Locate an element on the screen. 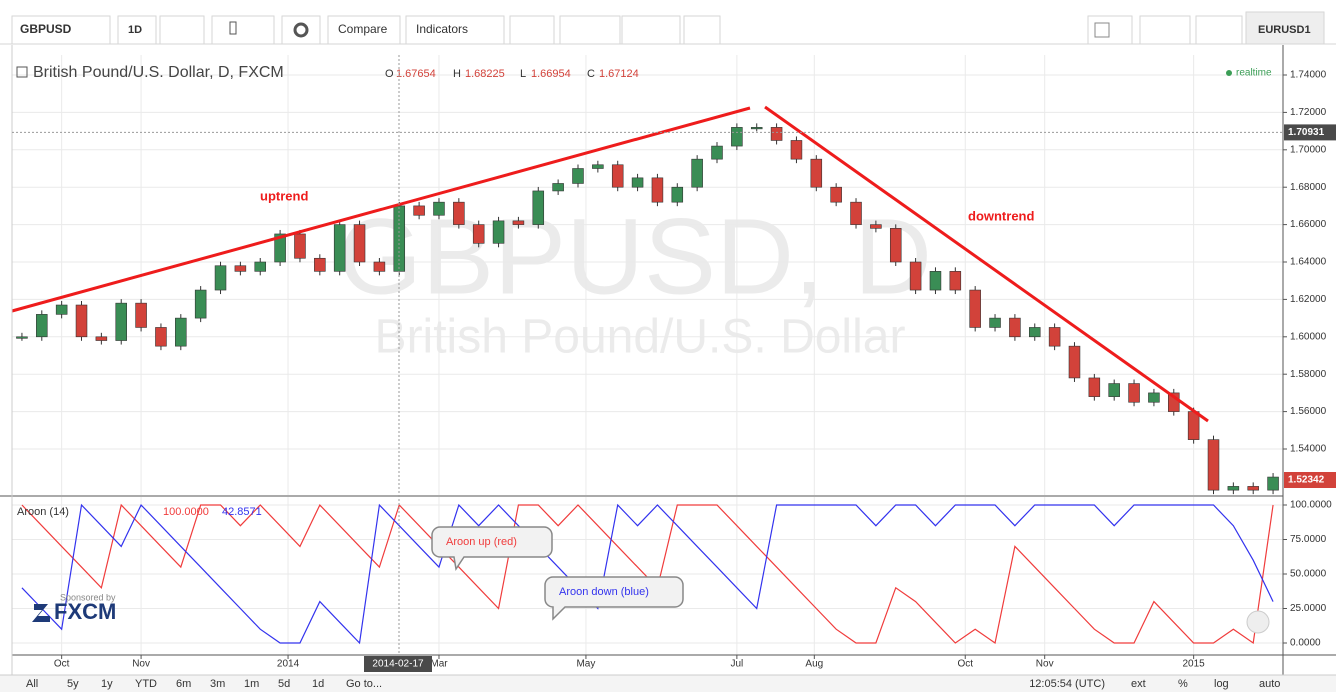  callout-box is located at coordinates (492, 548).